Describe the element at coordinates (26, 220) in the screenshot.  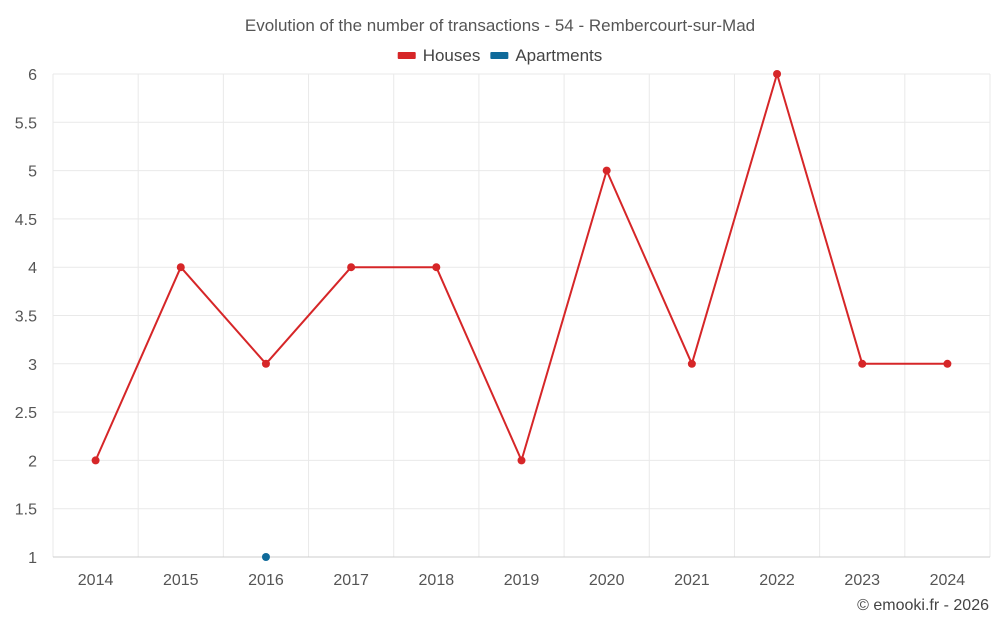
I see `y-tick-label: 4.5` at that location.